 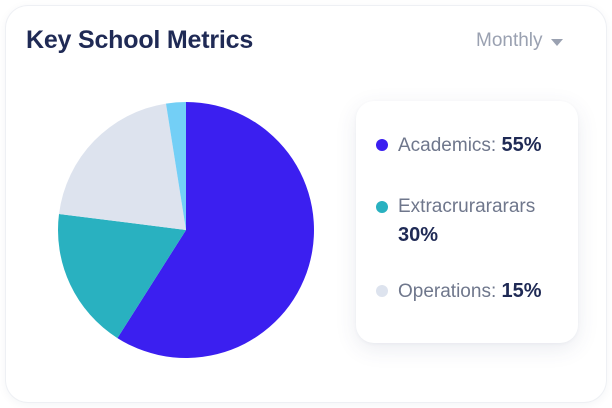 What do you see at coordinates (556, 42) in the screenshot?
I see `chevron-down-icon` at bounding box center [556, 42].